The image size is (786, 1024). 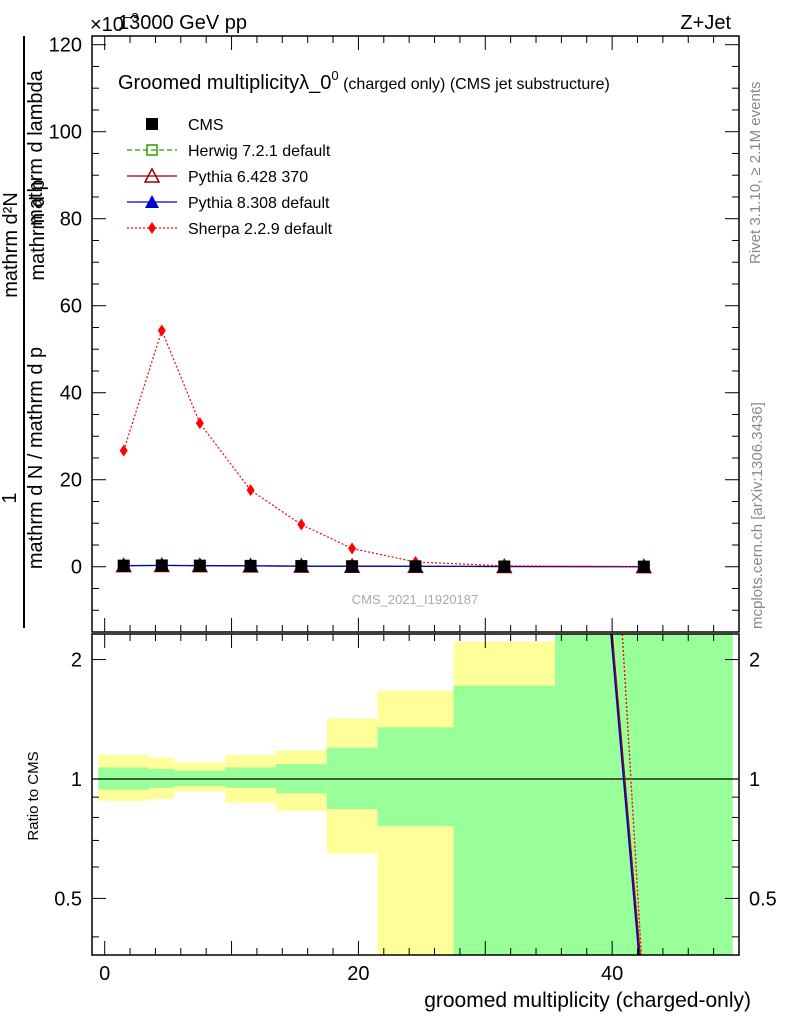 What do you see at coordinates (71, 394) in the screenshot?
I see `main-y-tick-label: 40` at bounding box center [71, 394].